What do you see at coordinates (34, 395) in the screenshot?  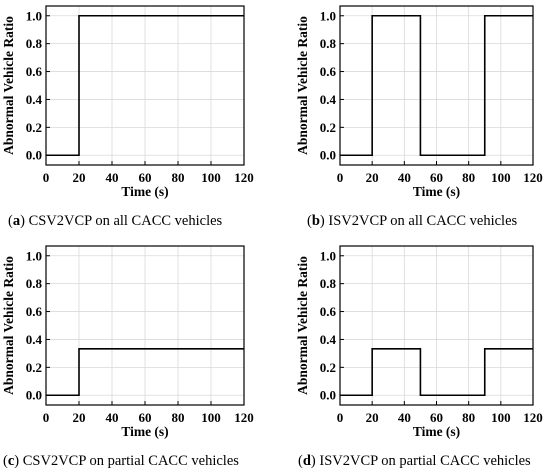 I see `y-tick-label-c-0: 0.0` at bounding box center [34, 395].